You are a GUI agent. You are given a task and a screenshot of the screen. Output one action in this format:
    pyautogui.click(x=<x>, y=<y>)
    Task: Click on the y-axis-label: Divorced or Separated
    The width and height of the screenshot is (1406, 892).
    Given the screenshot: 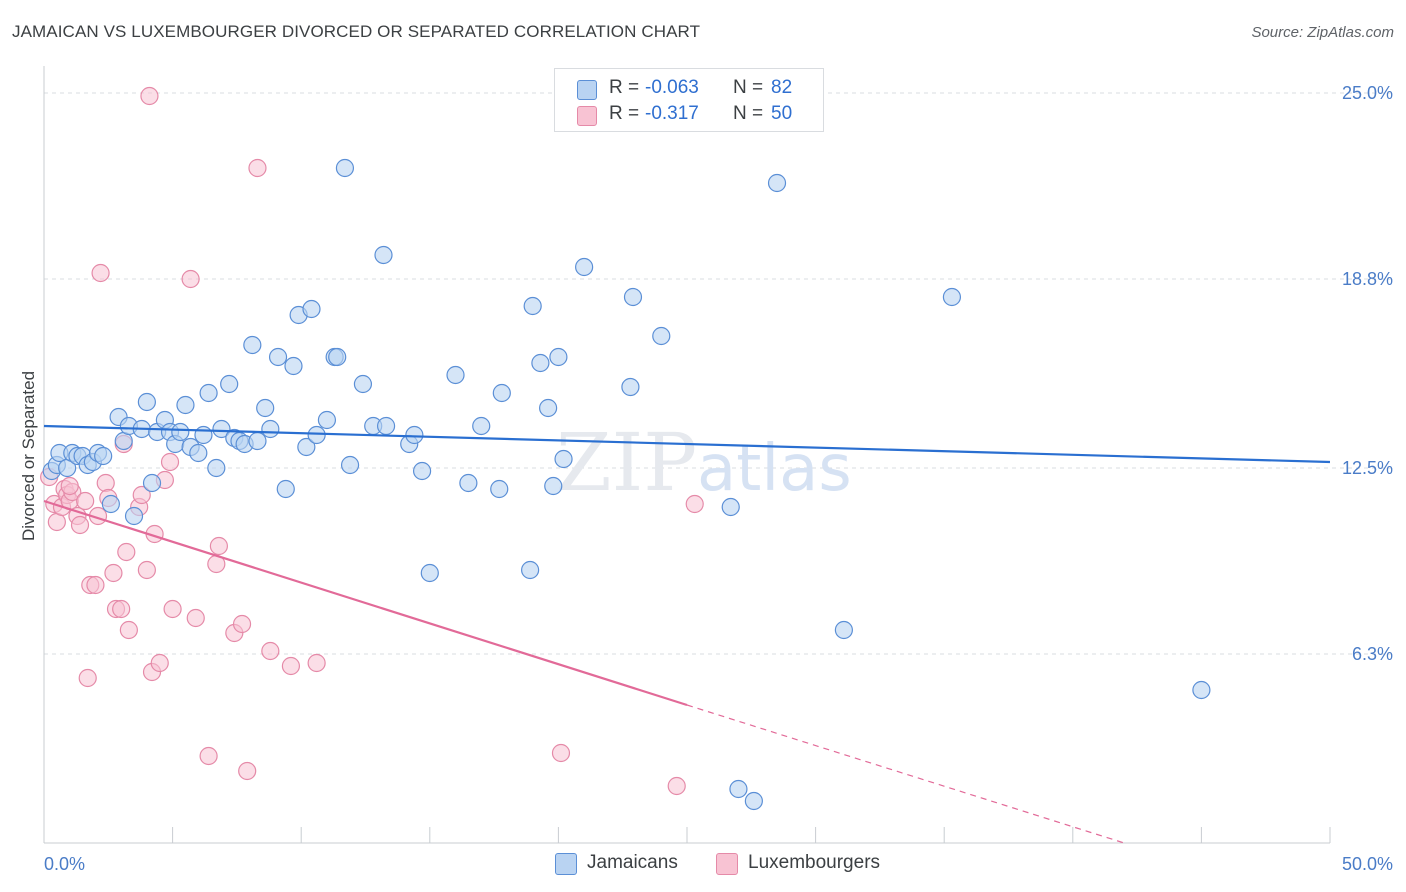 What is the action you would take?
    pyautogui.click(x=28, y=456)
    